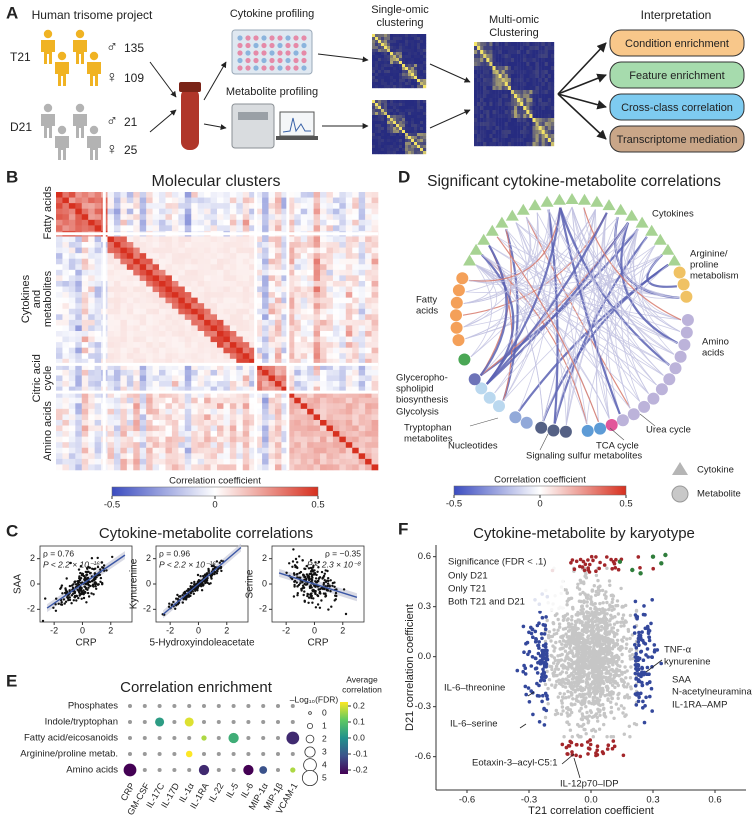  I want to click on male-count: 21, so click(131, 122).